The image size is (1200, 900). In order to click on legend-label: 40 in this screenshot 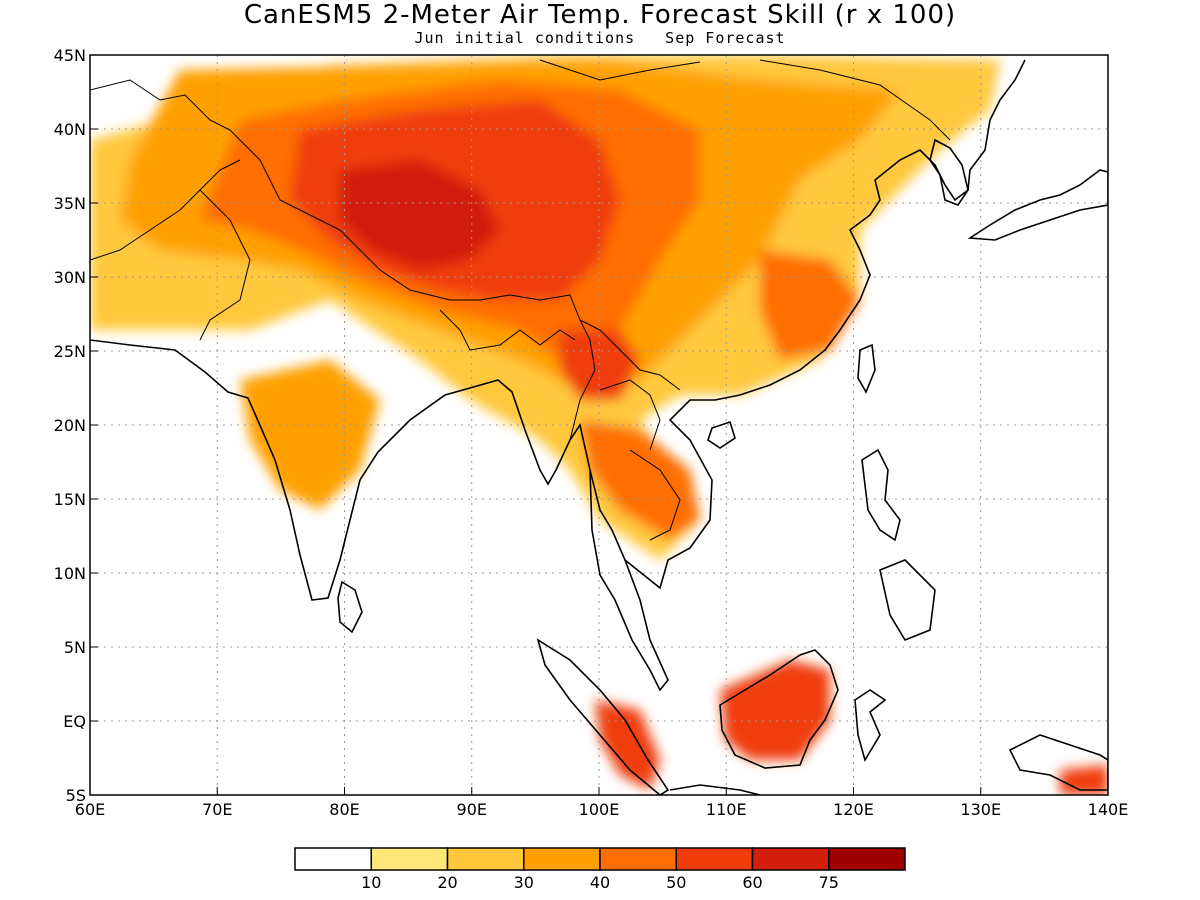, I will do `click(600, 882)`.